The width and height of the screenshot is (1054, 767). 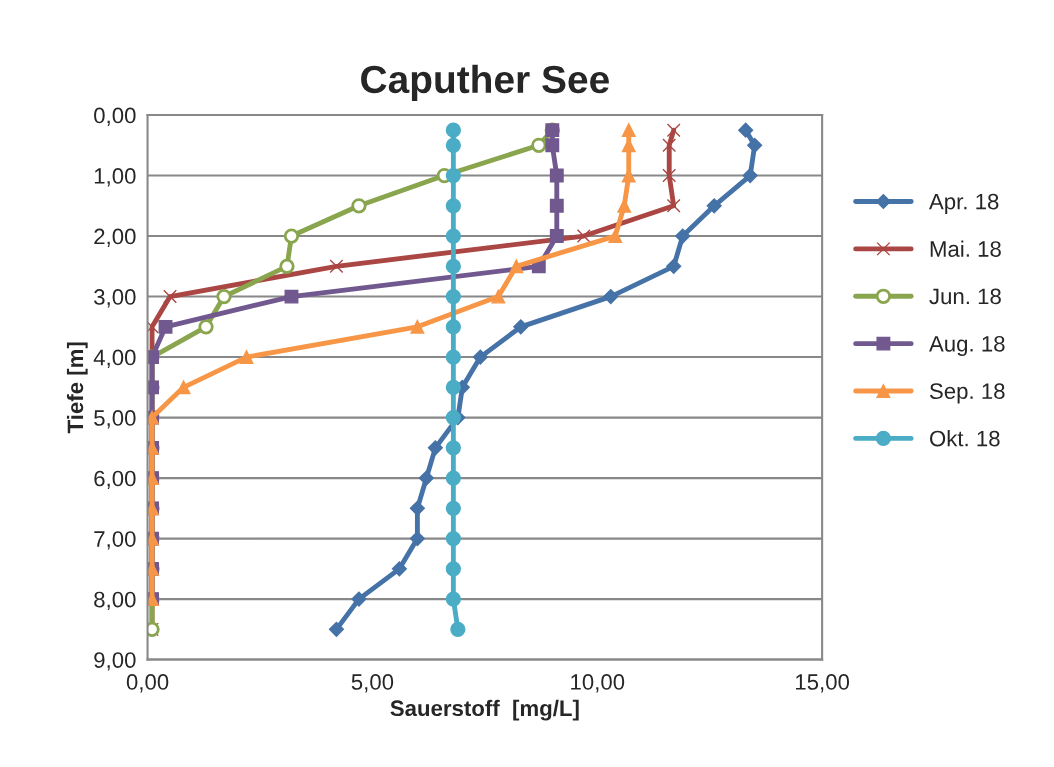 What do you see at coordinates (485, 82) in the screenshot?
I see `chart-title: Caputher See` at bounding box center [485, 82].